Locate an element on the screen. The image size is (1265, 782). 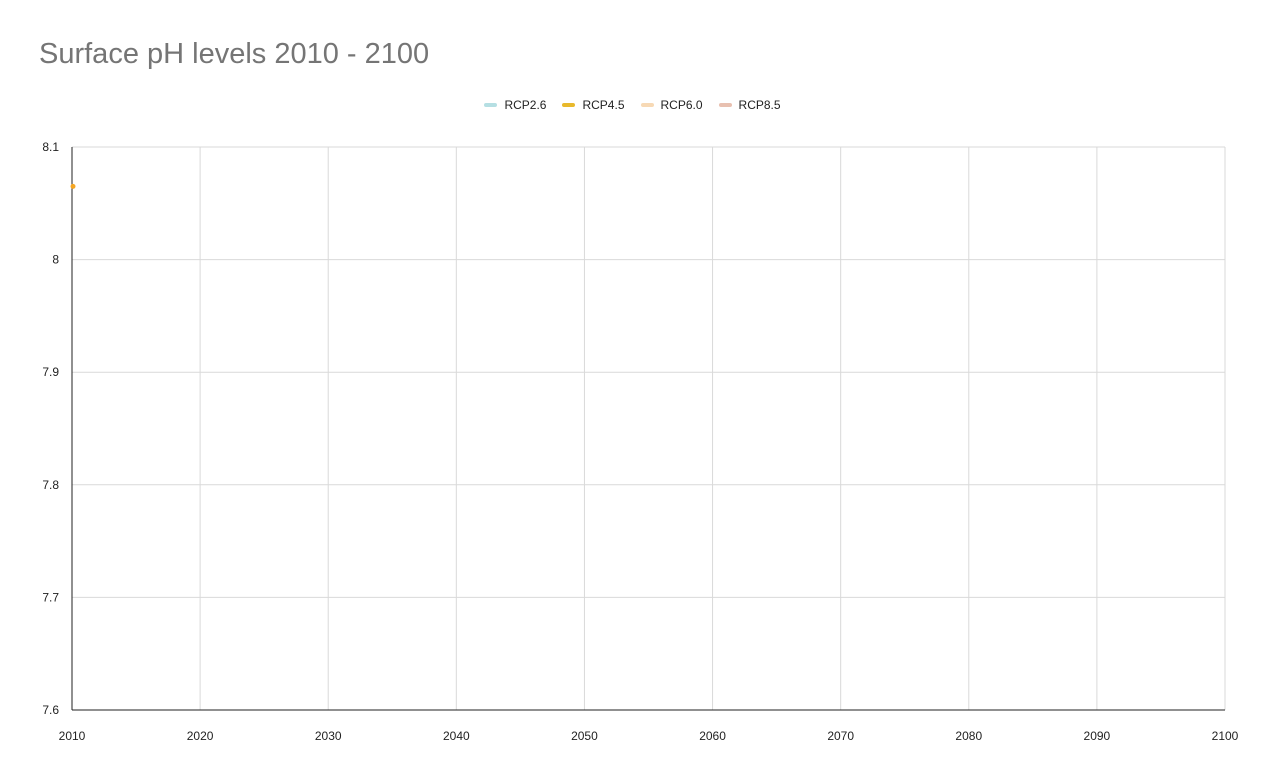
data-point is located at coordinates (73, 186).